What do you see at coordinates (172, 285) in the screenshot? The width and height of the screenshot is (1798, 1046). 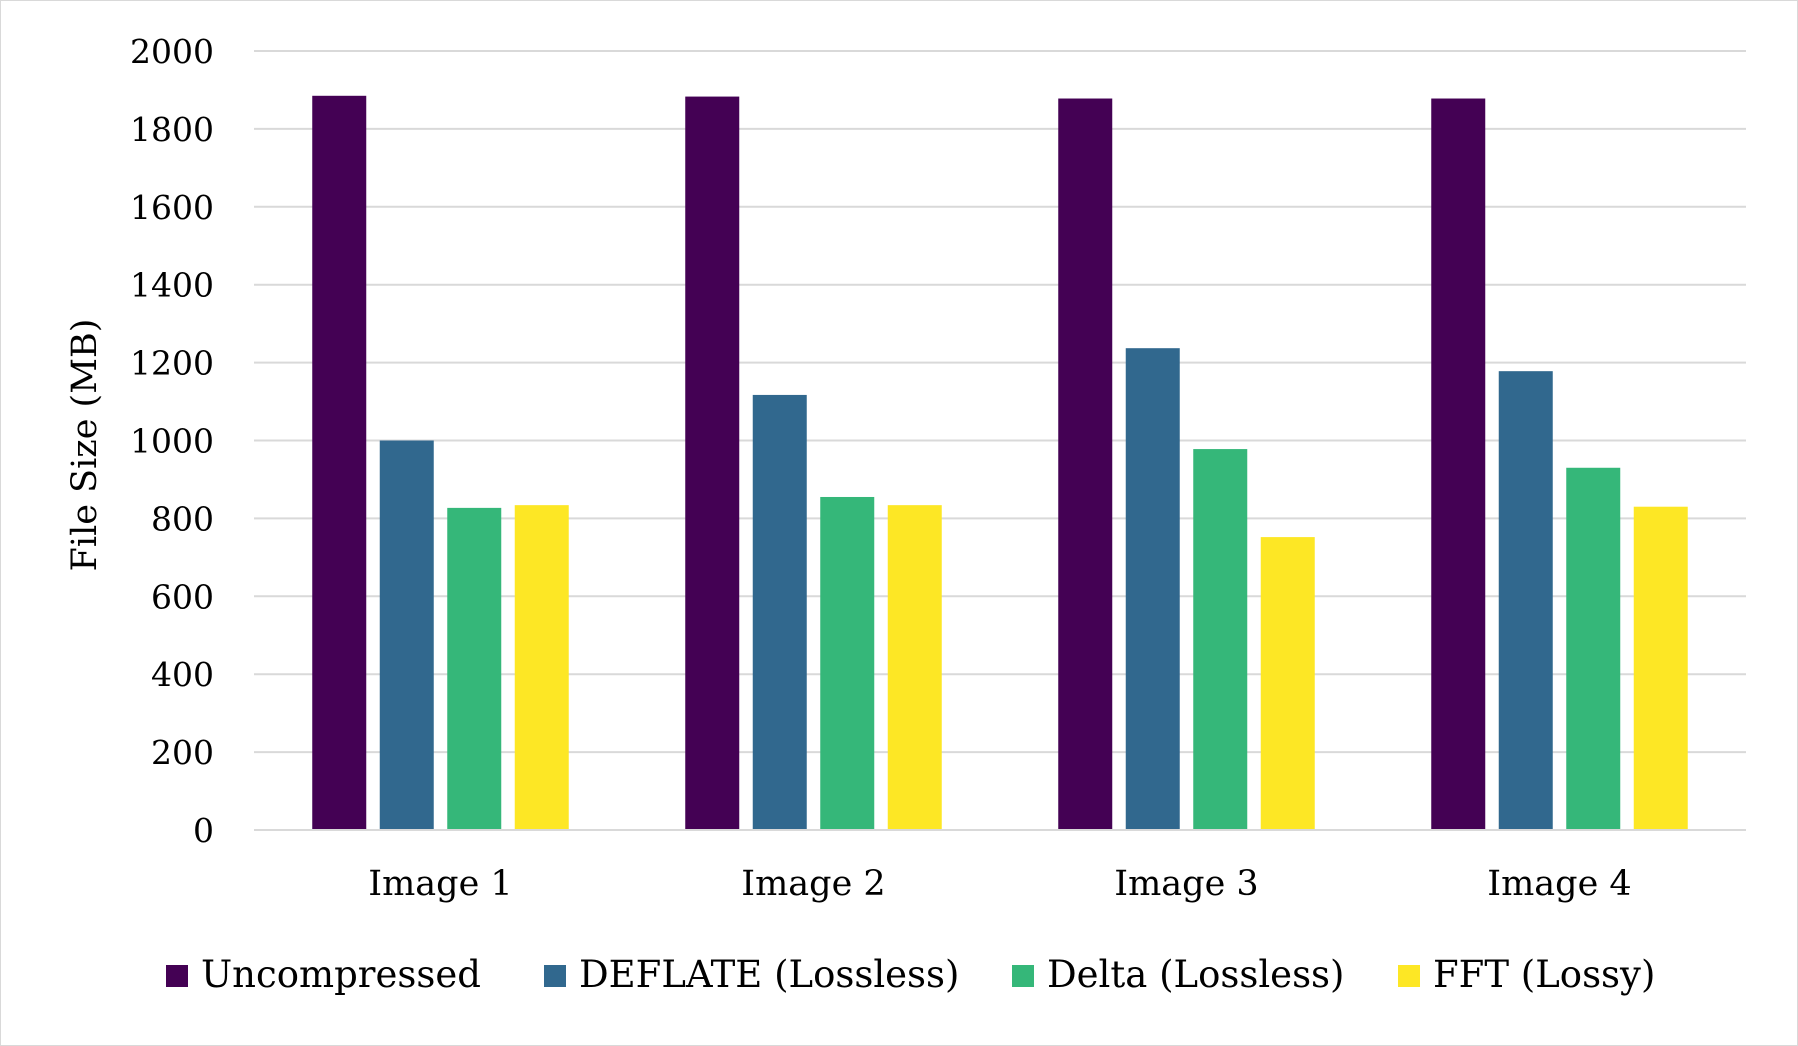 I see `y-tick-label: 1400` at bounding box center [172, 285].